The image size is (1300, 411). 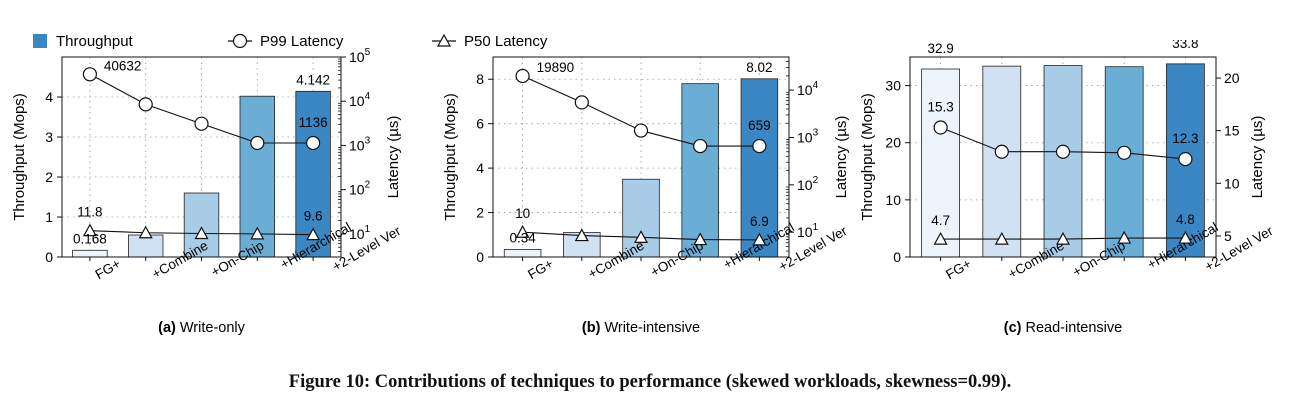 I want to click on data-label: 33.8, so click(x=1185, y=45).